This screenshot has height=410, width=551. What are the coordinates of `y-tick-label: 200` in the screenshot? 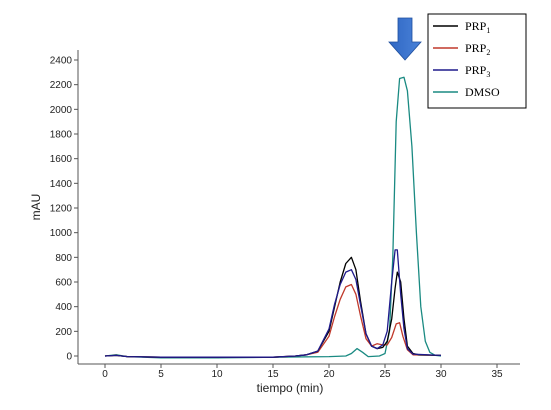 It's located at (63, 332).